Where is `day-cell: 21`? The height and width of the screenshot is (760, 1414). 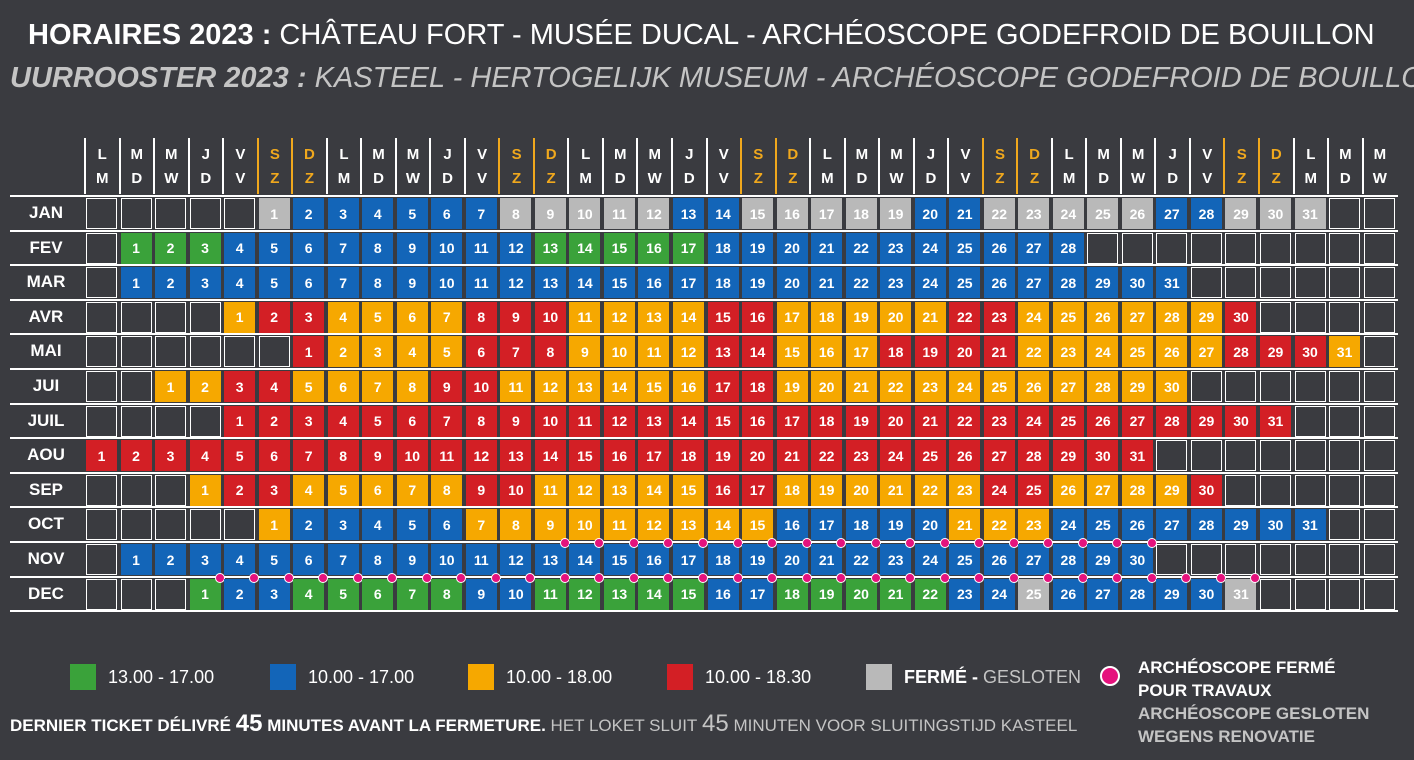
day-cell: 21 is located at coordinates (930, 317).